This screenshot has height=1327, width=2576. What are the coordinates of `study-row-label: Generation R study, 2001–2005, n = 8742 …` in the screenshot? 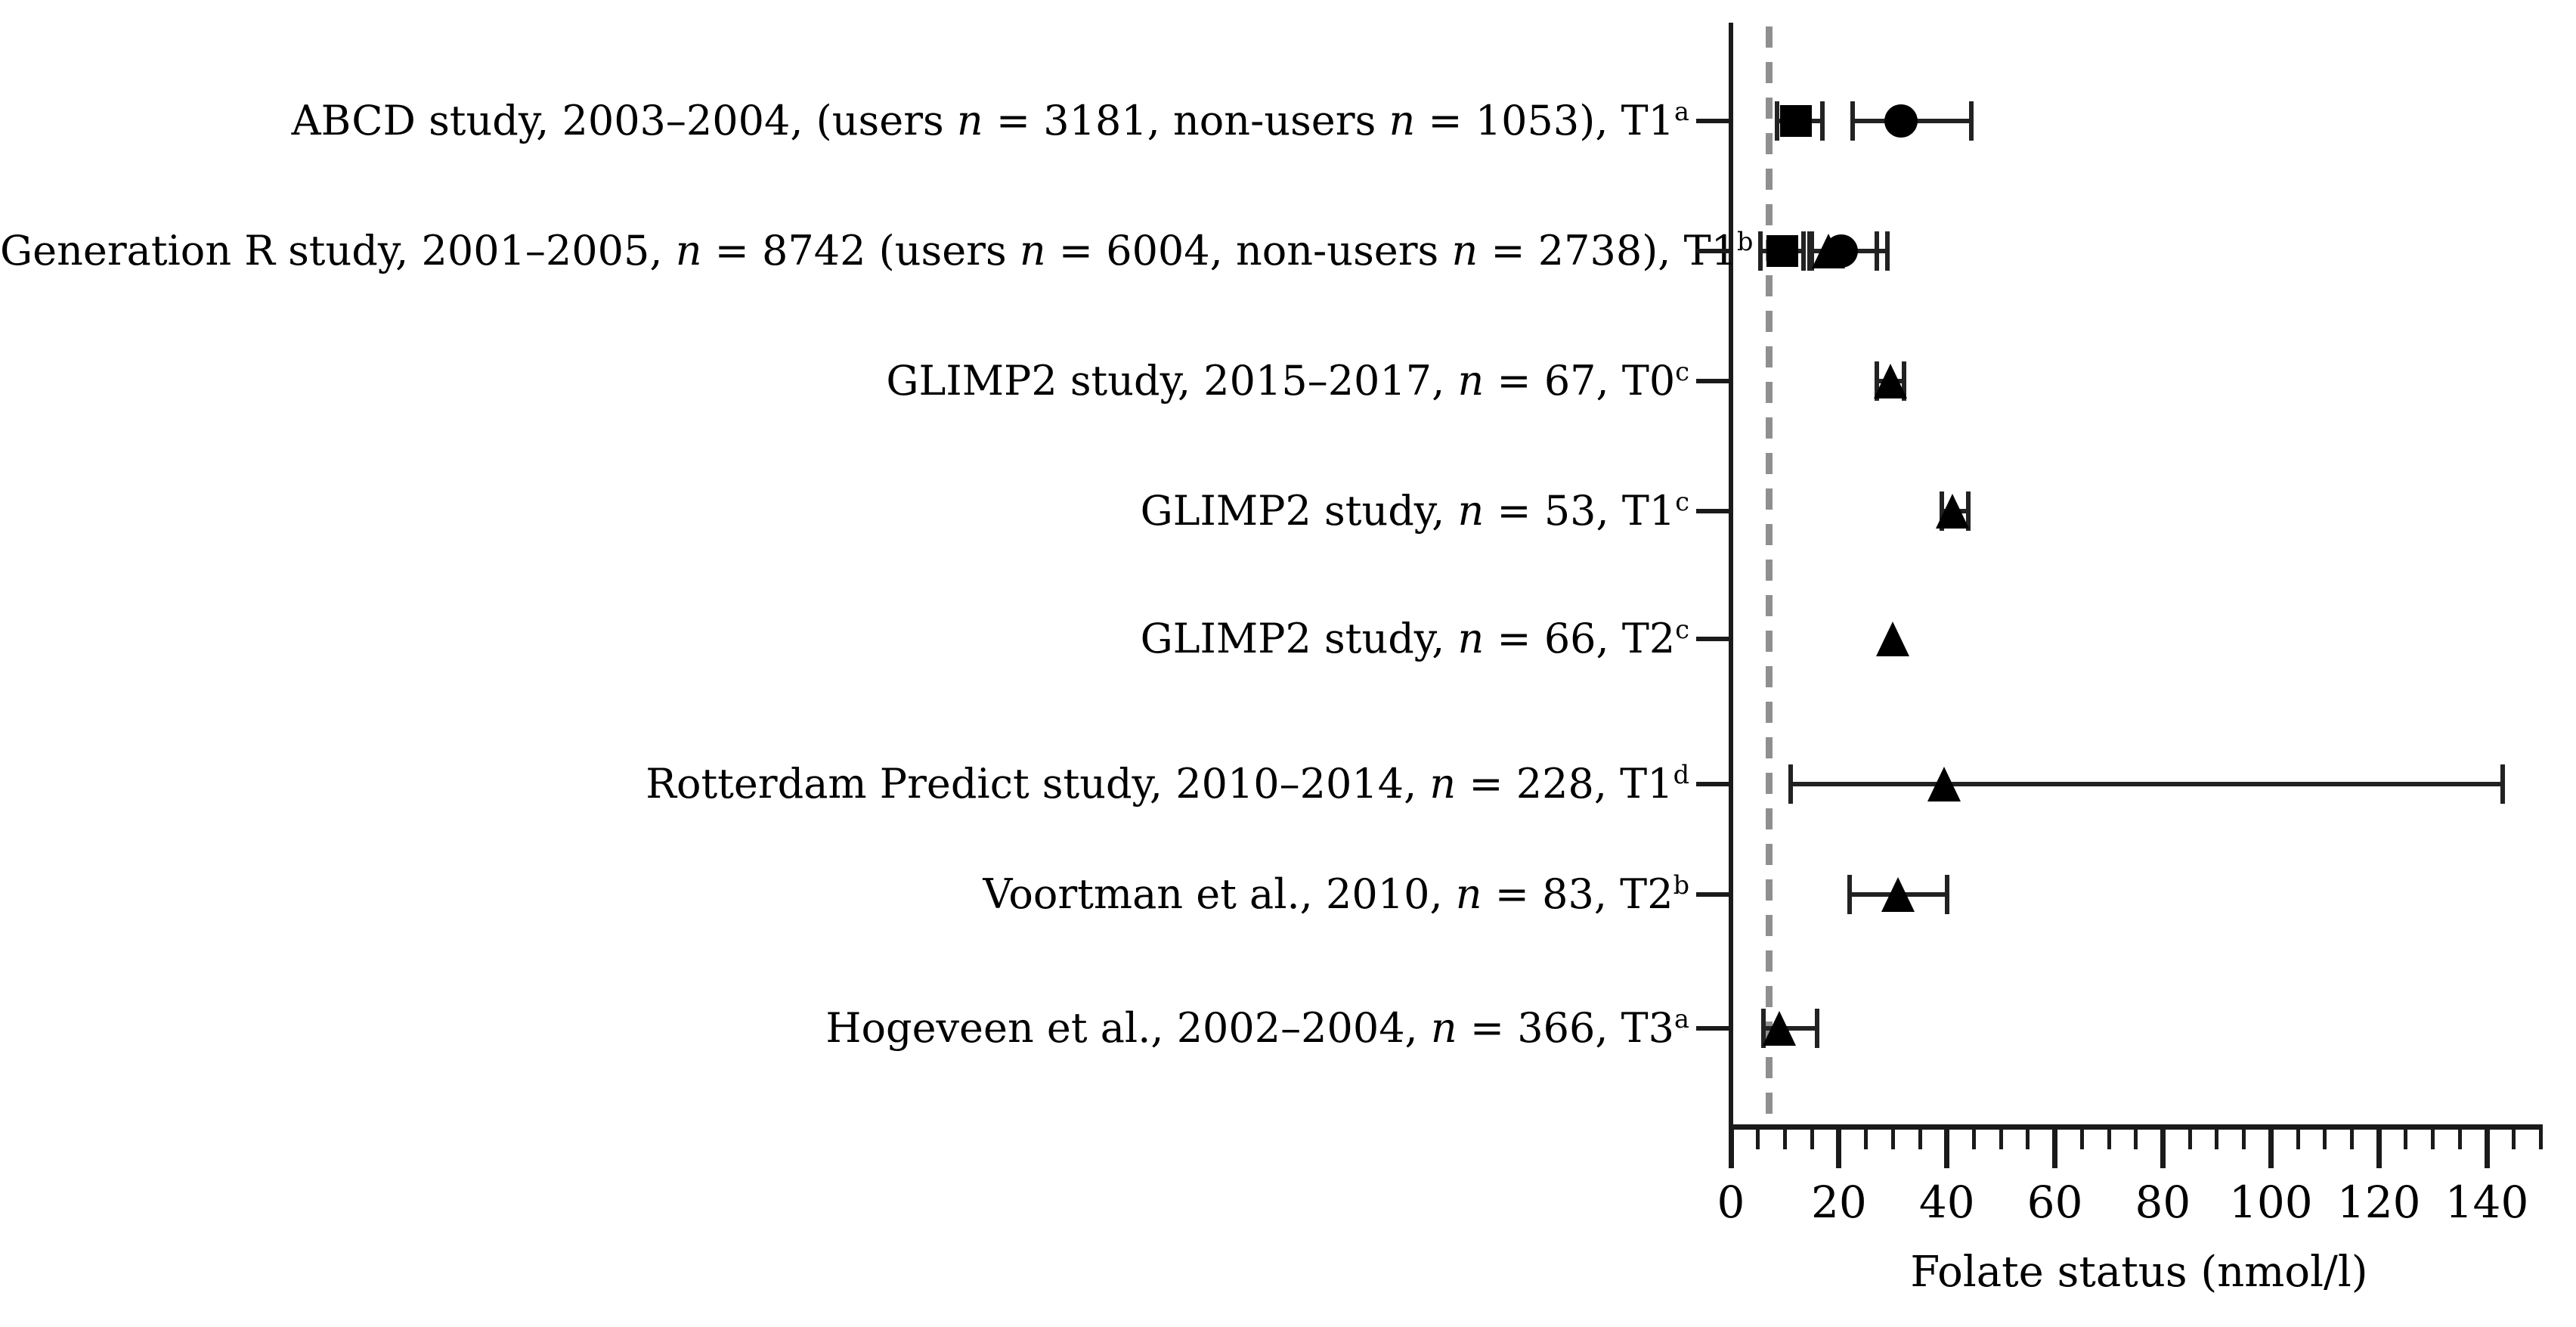 It's located at (877, 250).